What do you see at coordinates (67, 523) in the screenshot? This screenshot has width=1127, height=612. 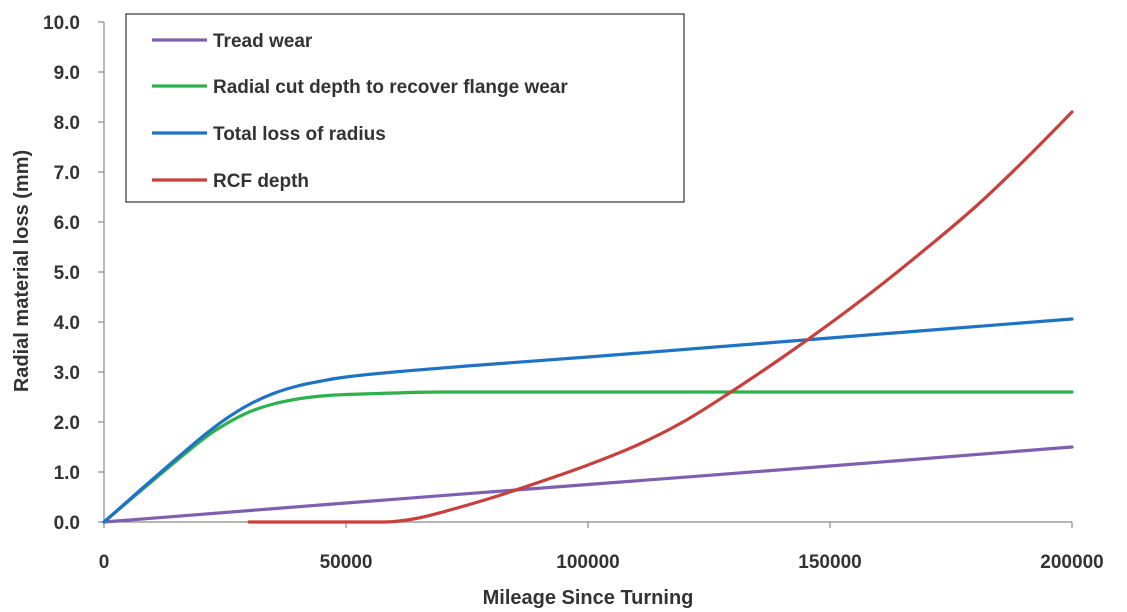 I see `y-tick-label: 0.0` at bounding box center [67, 523].